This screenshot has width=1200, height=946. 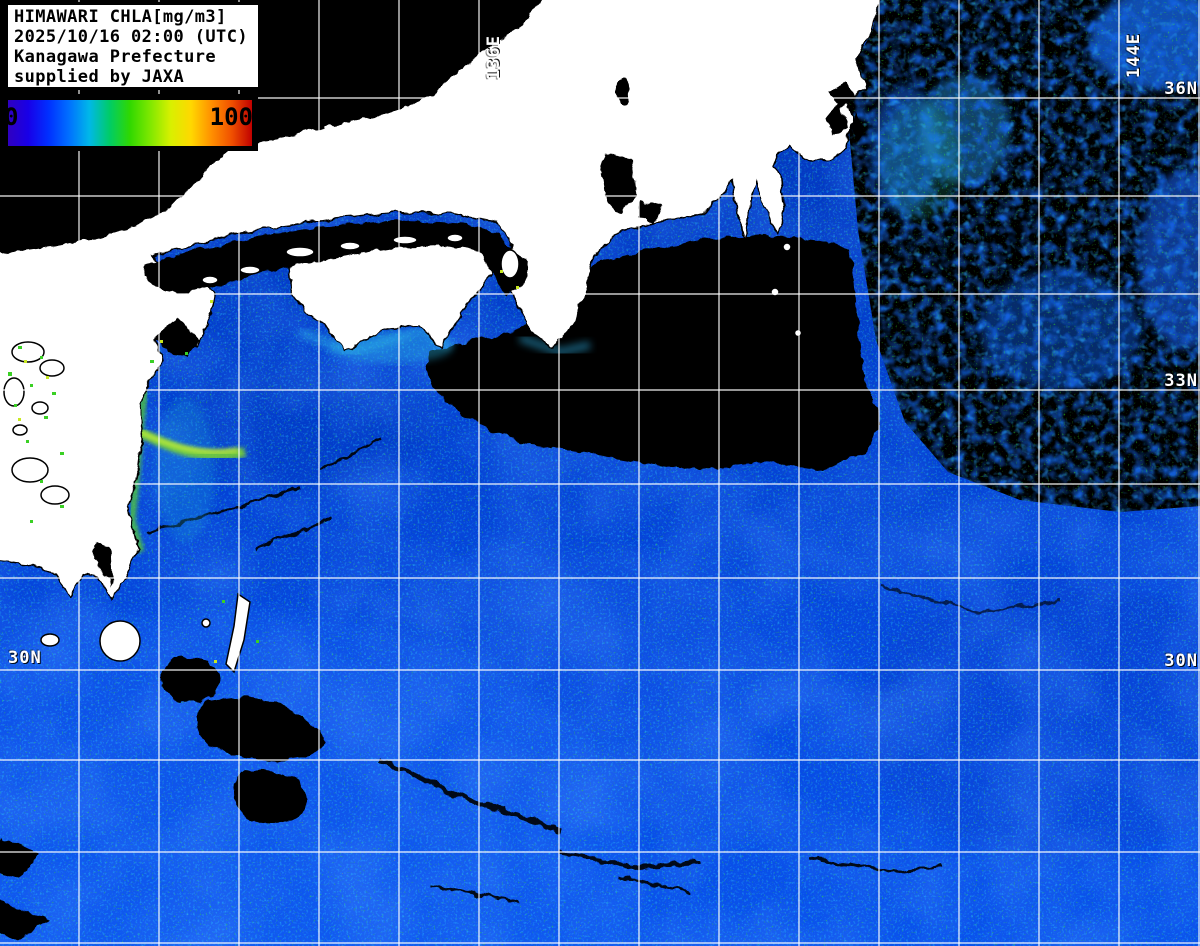 What do you see at coordinates (231, 117) in the screenshot?
I see `colorbar-max-label: 100` at bounding box center [231, 117].